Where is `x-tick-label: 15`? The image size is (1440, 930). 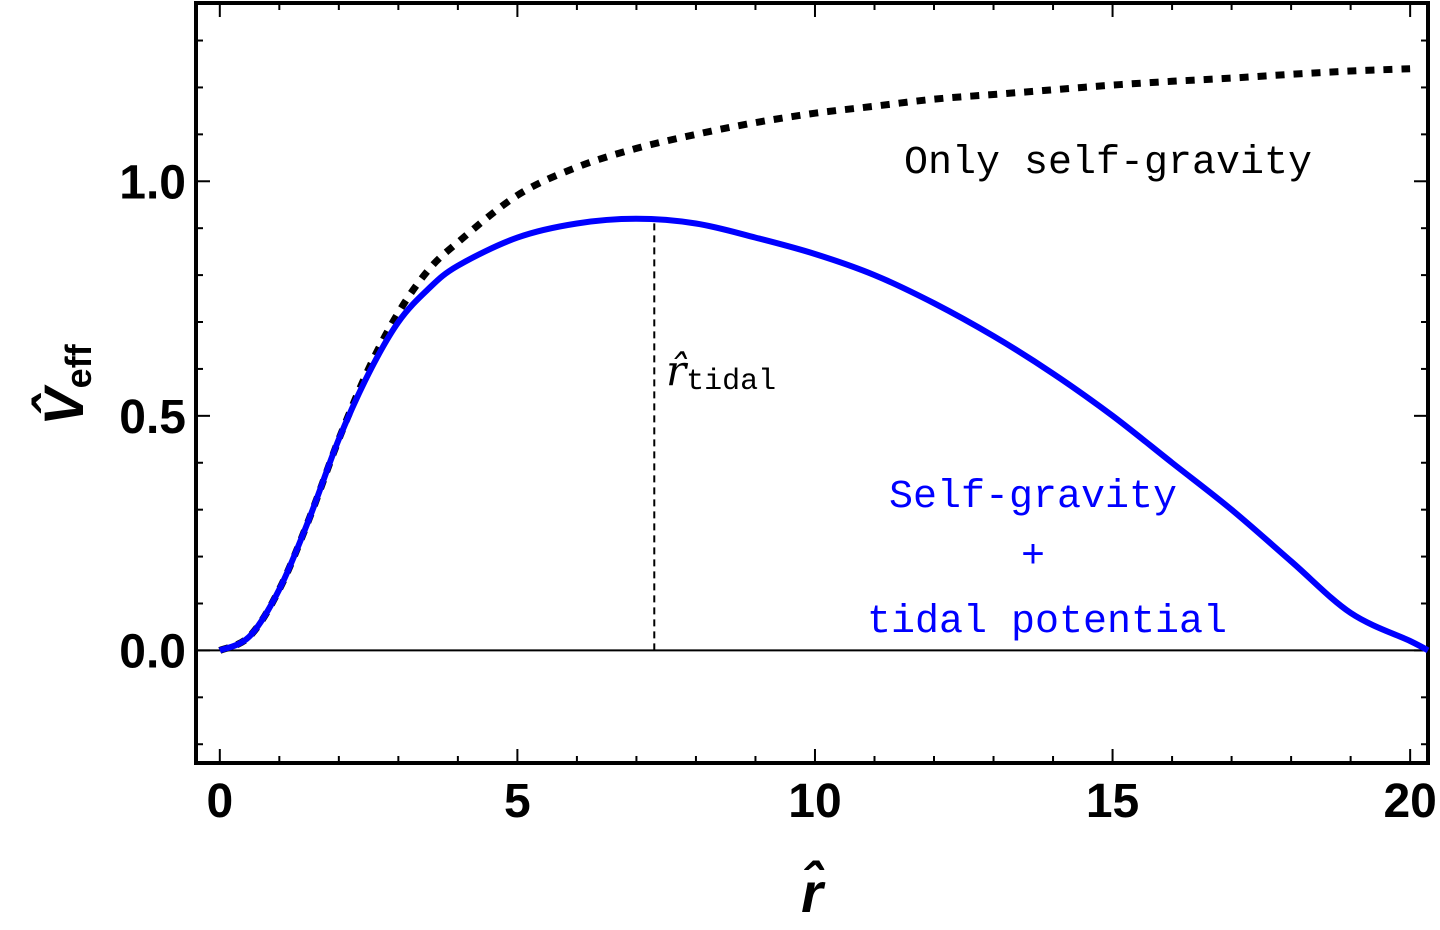
x-tick-label: 15 is located at coordinates (1112, 801).